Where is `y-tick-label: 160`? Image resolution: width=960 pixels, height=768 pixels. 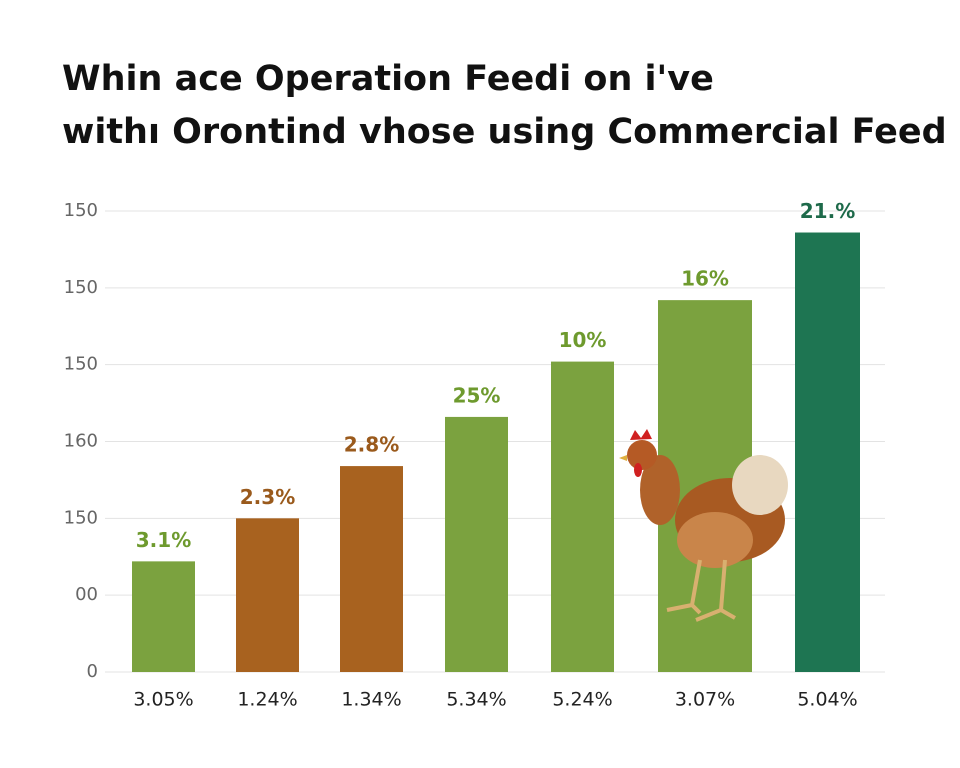 y-tick-label: 160 is located at coordinates (81, 441).